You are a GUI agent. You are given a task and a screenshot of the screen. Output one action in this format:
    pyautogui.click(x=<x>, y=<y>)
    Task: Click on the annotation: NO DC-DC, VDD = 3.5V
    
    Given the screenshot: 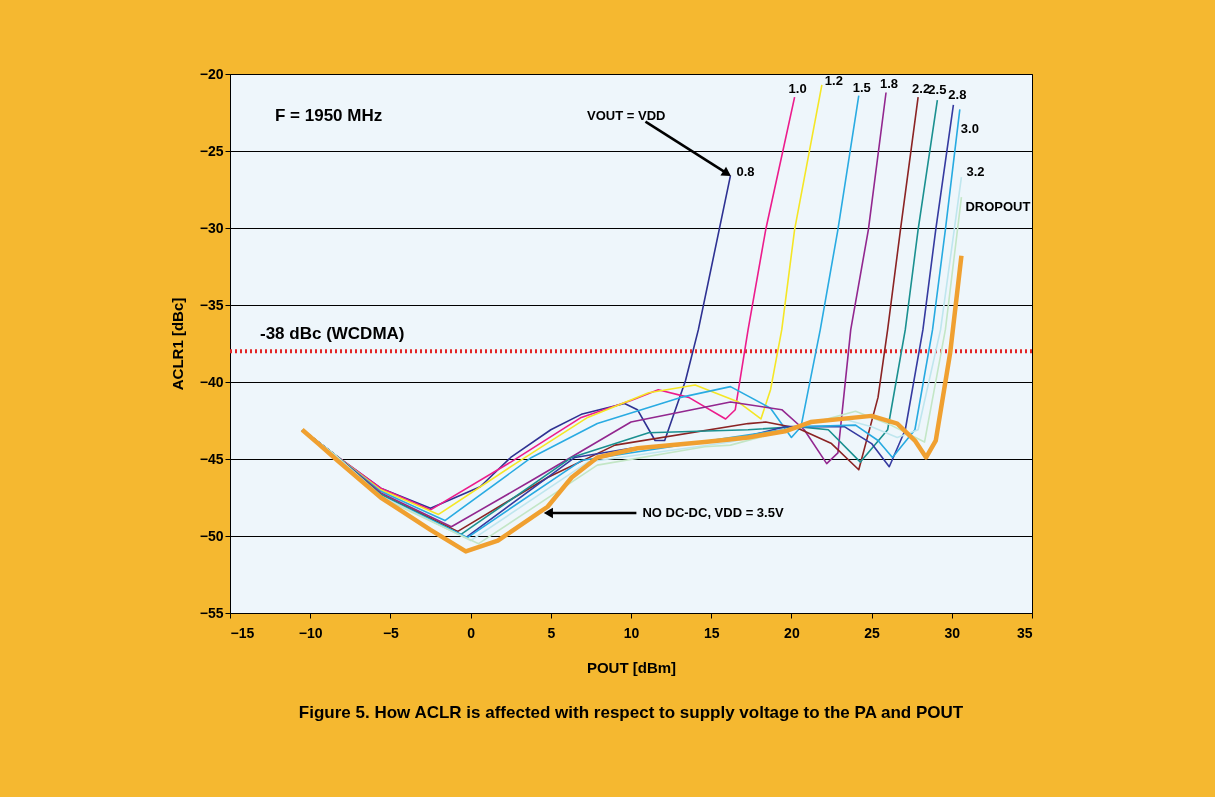 What is the action you would take?
    pyautogui.click(x=713, y=512)
    